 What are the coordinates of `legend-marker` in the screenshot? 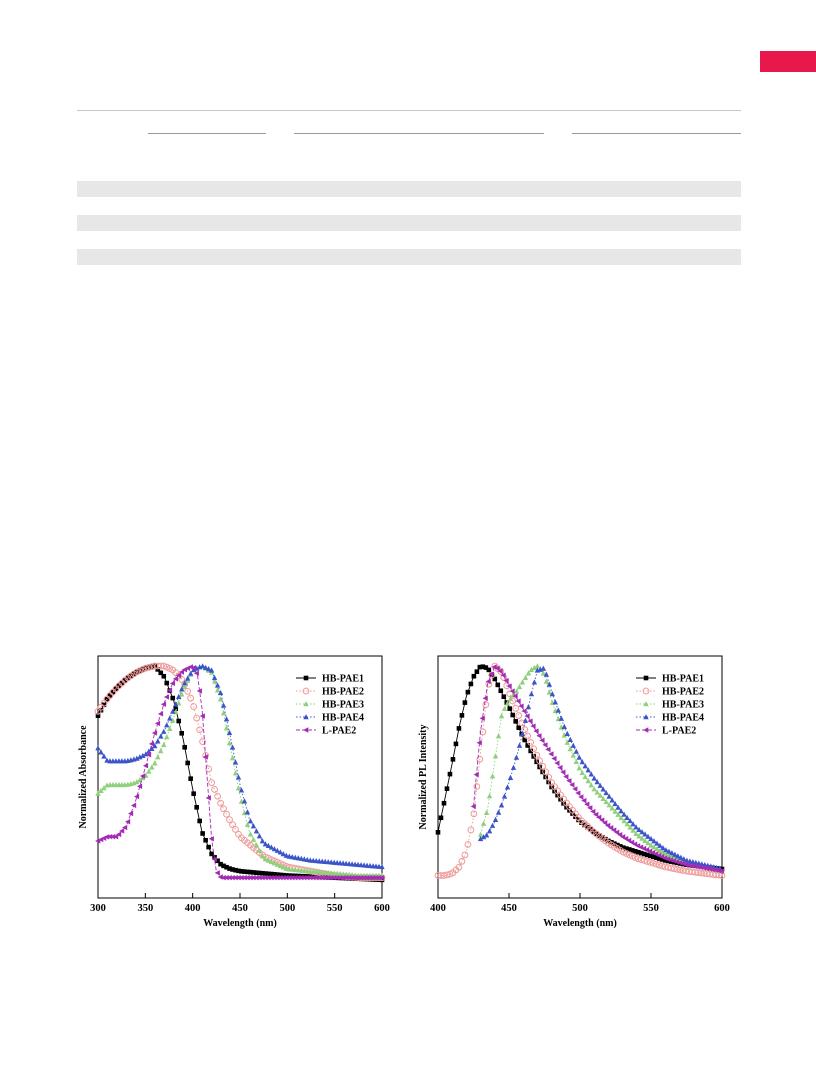 It's located at (646, 730).